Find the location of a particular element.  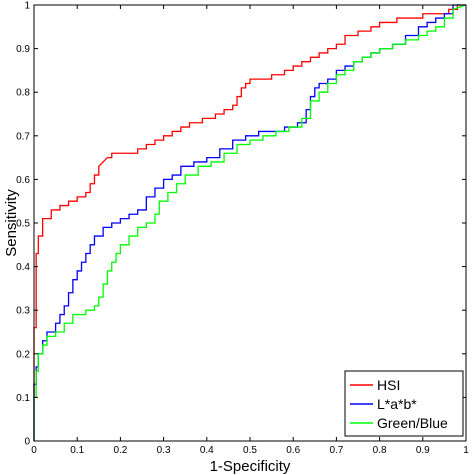

x-tick-label: 0.9 is located at coordinates (423, 450).